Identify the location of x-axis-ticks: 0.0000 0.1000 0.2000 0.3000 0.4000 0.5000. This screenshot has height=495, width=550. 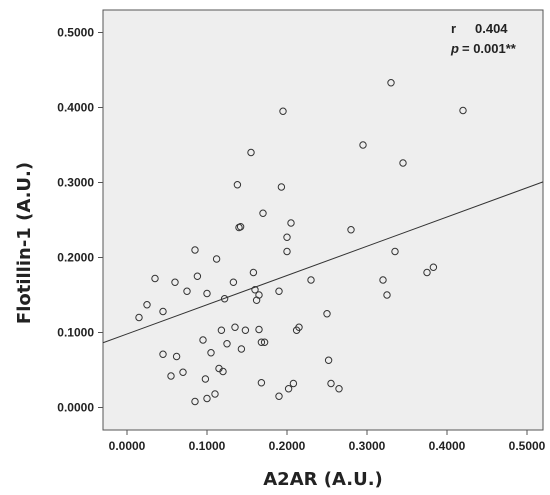
(327, 441).